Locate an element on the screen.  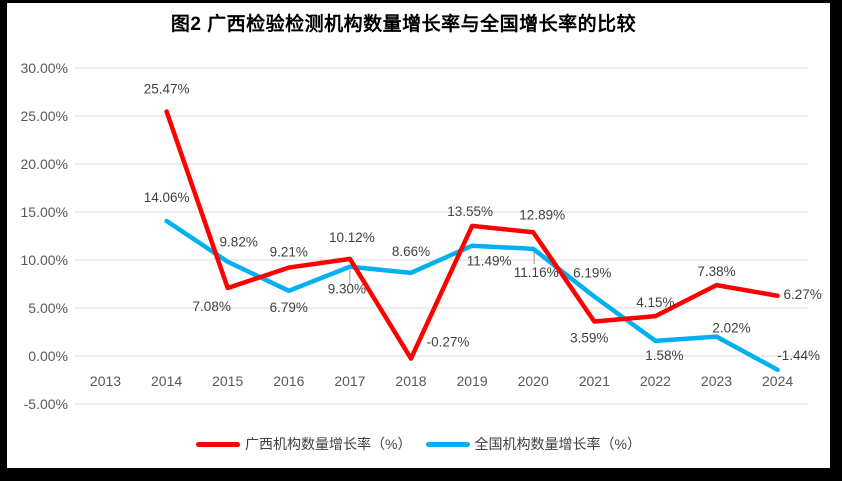
y-axis-tick-label: 30.00% is located at coordinates (44, 68).